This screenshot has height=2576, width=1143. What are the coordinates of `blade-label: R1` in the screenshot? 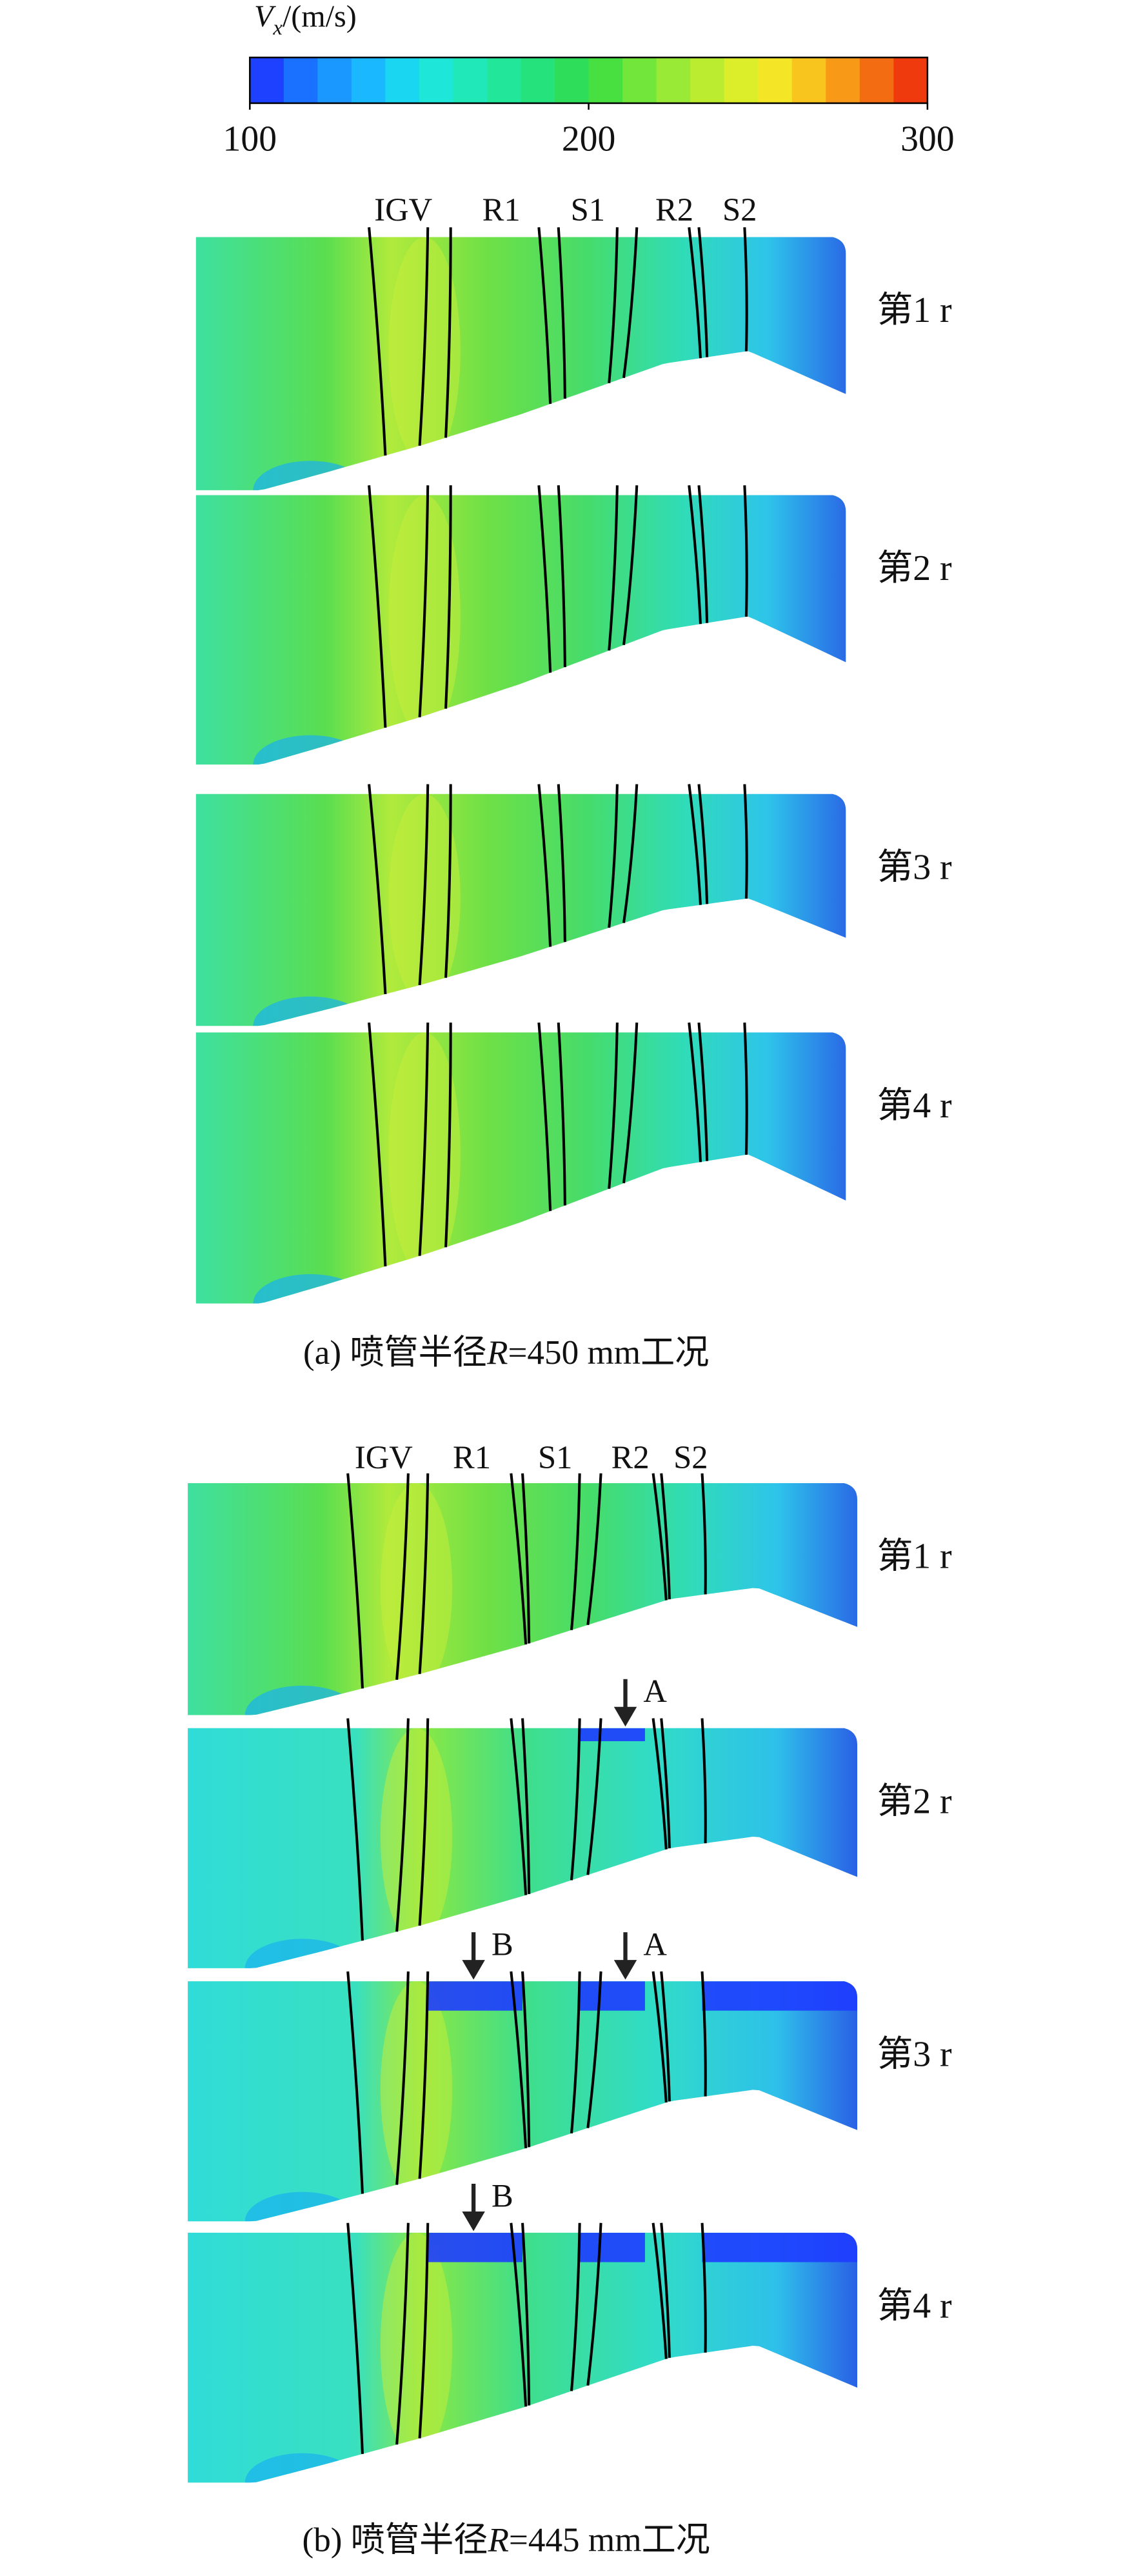 It's located at (472, 1457).